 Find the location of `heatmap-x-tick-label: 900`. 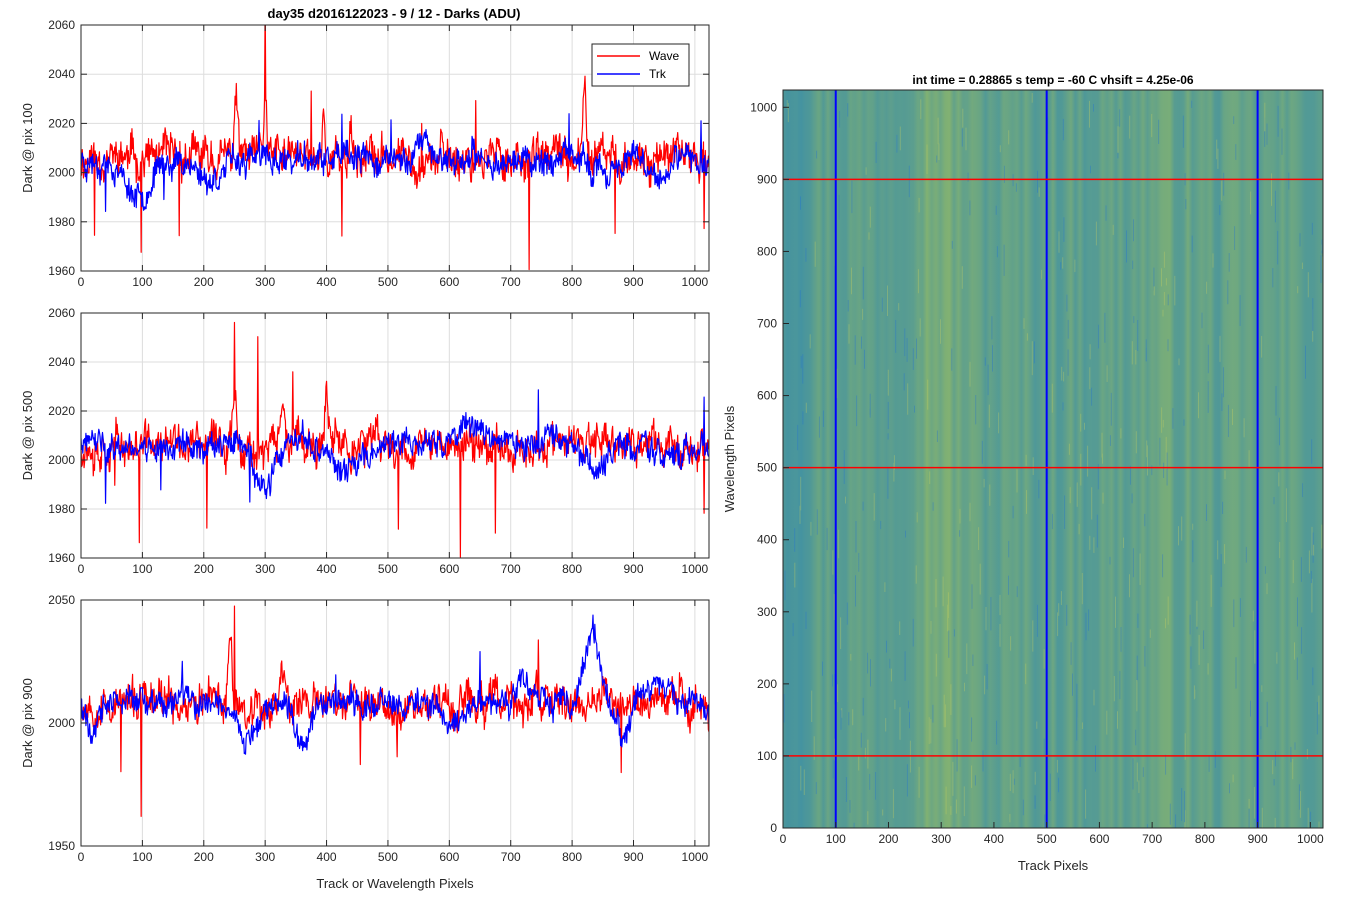

heatmap-x-tick-label: 900 is located at coordinates (1258, 839).